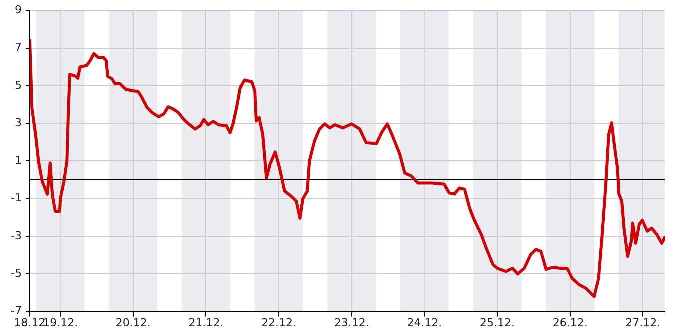 This screenshot has width=685, height=330. Describe the element at coordinates (30, 323) in the screenshot. I see `x-tick-label: 18.12` at that location.